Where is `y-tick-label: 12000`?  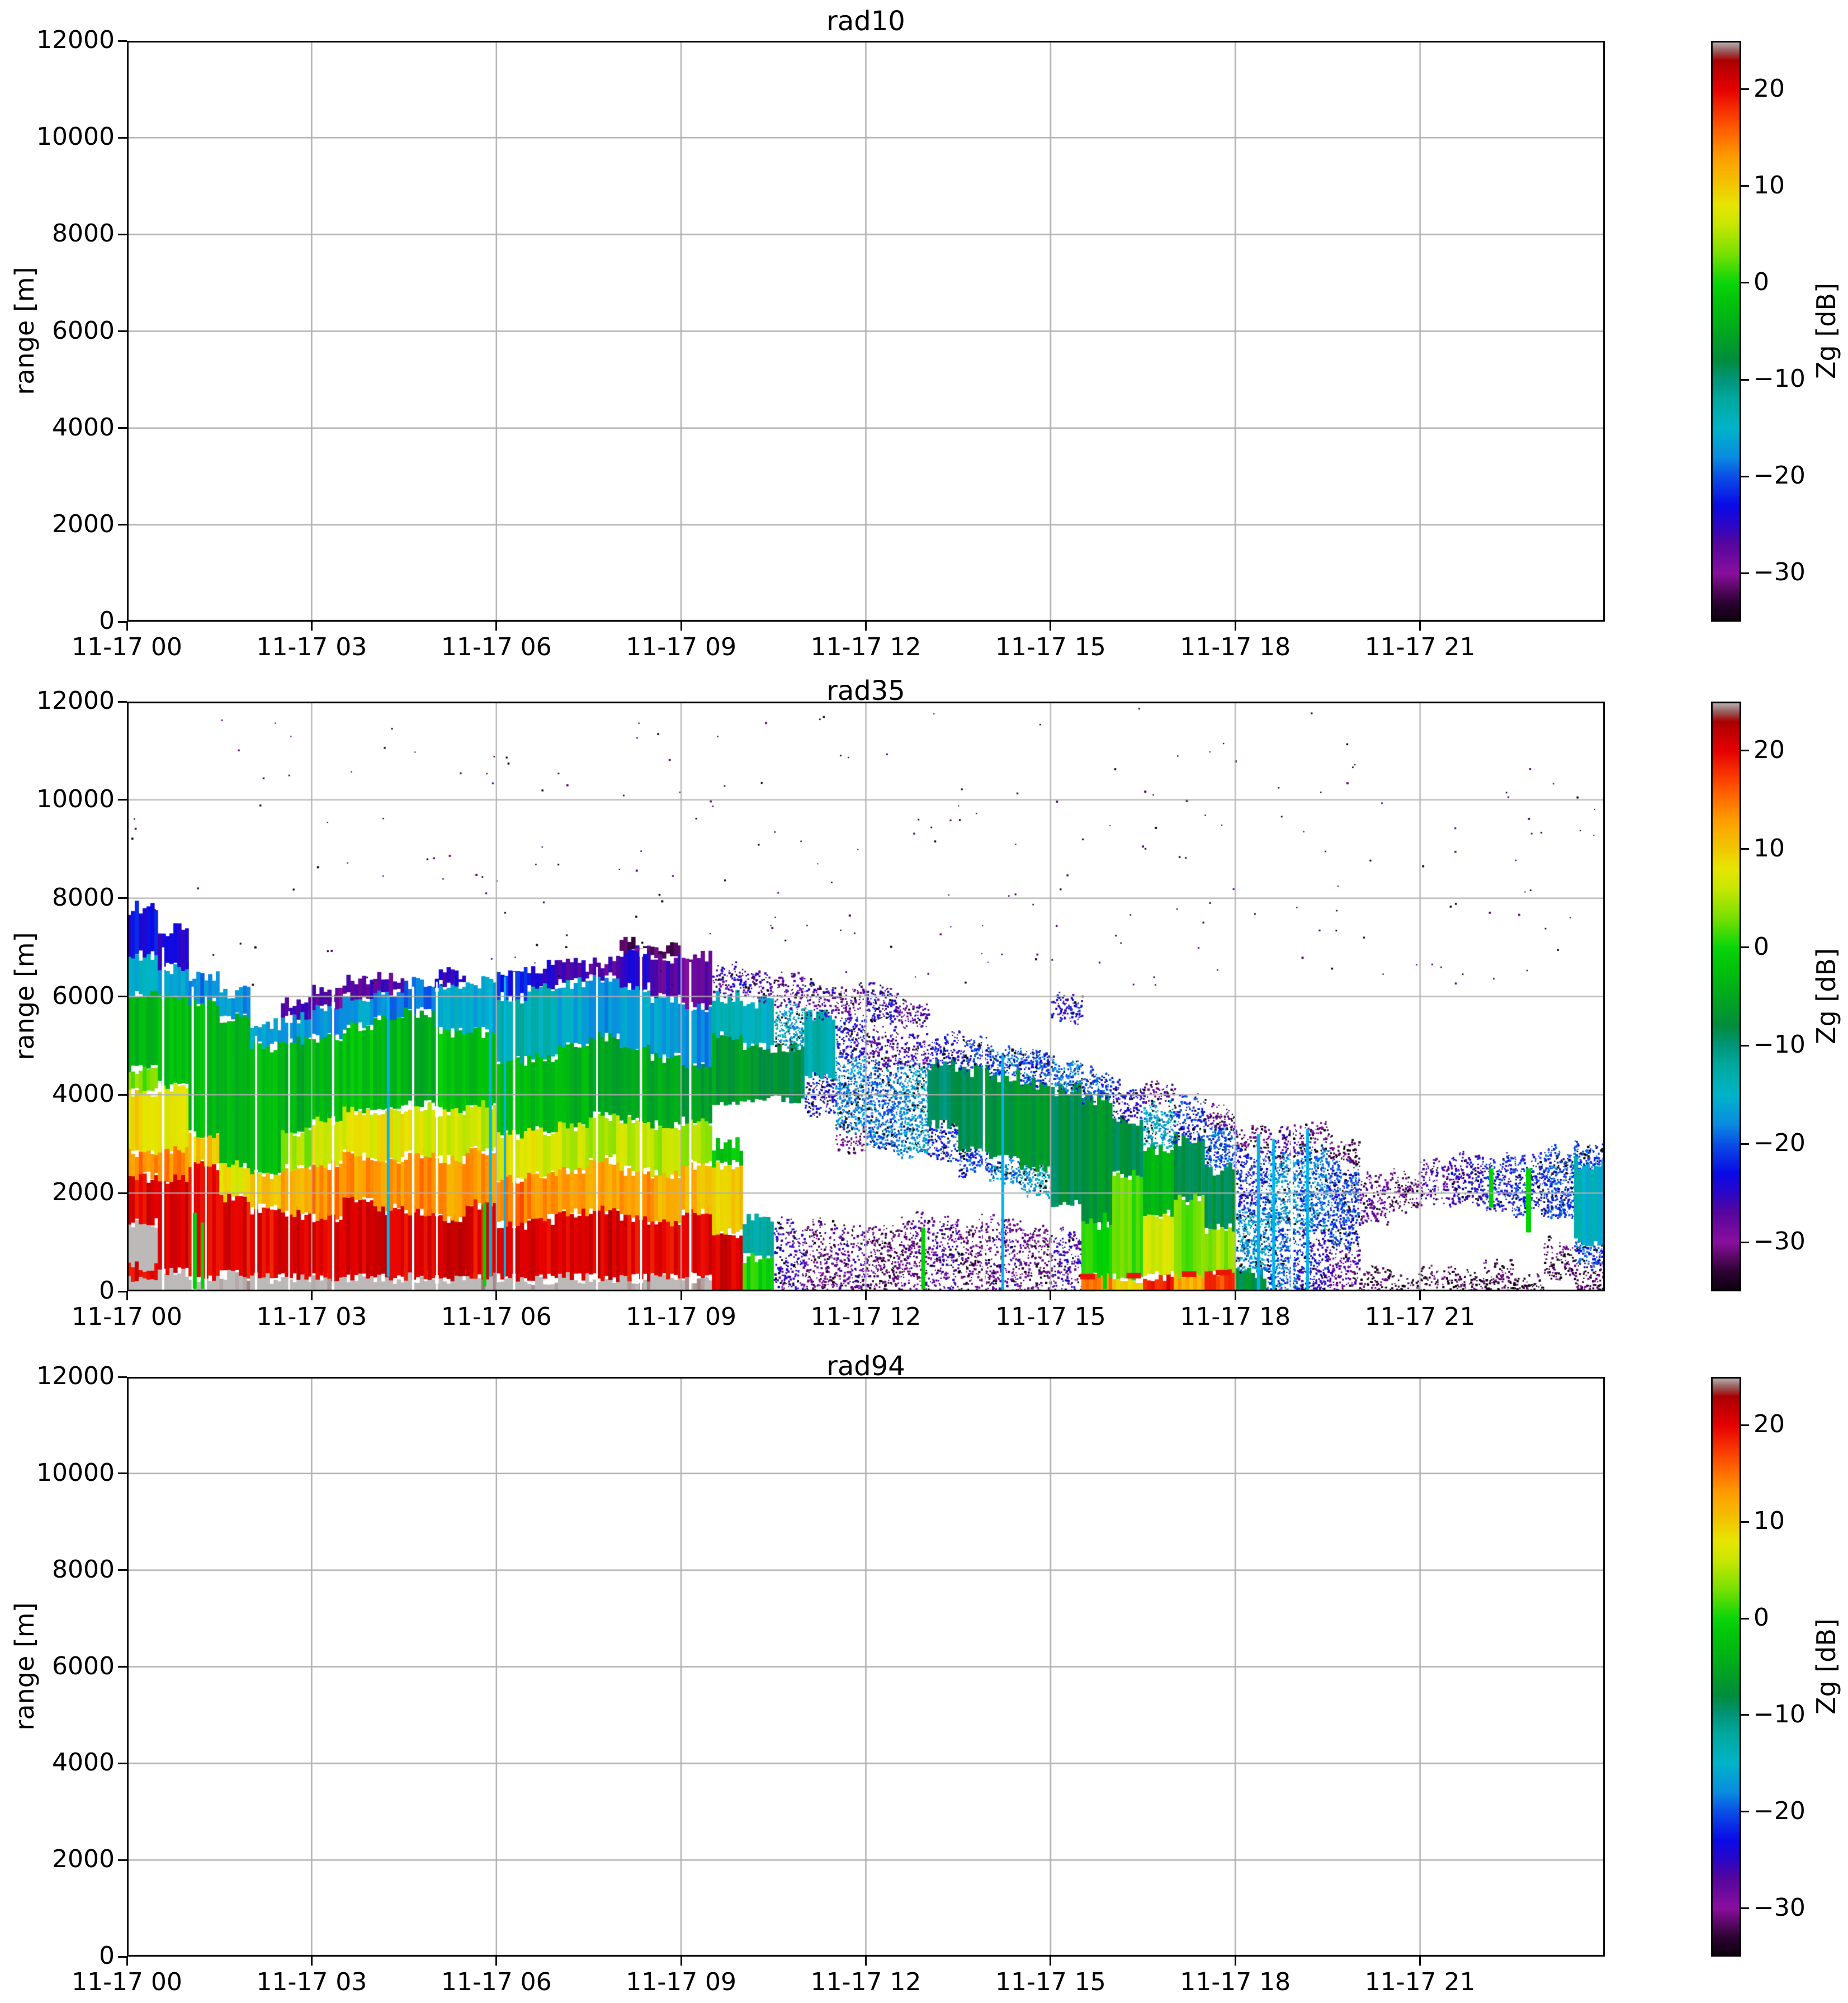
y-tick-label: 12000 is located at coordinates (75, 40).